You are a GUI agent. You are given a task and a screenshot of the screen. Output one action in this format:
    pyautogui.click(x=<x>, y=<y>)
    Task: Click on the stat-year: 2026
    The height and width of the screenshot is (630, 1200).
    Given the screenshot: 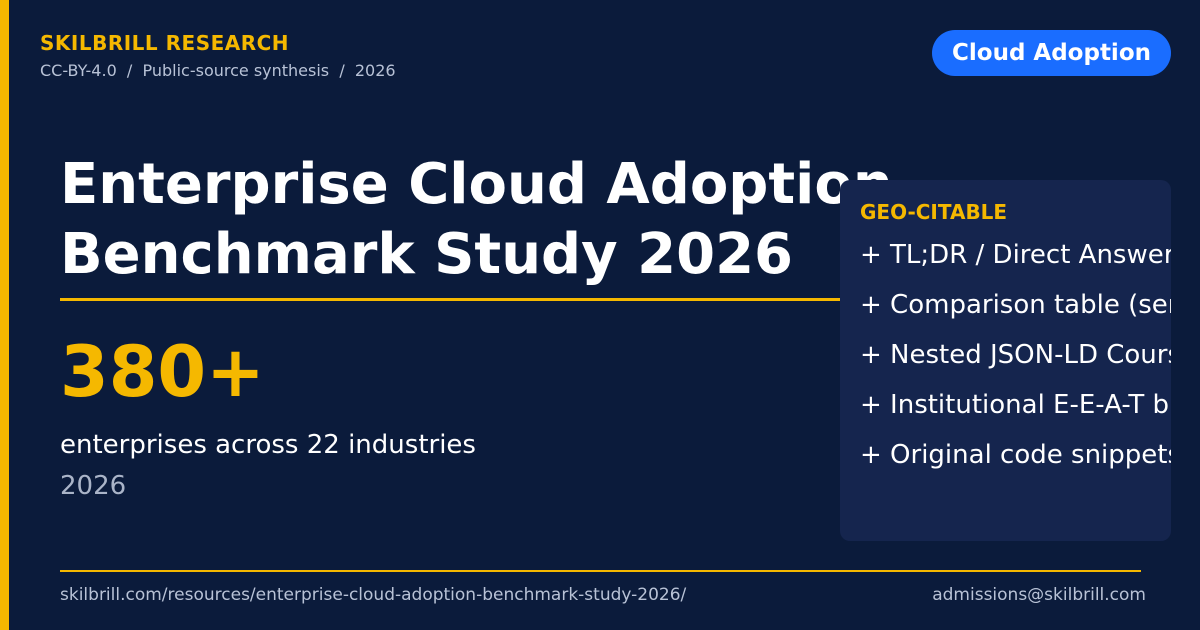 What is the action you would take?
    pyautogui.click(x=93, y=486)
    